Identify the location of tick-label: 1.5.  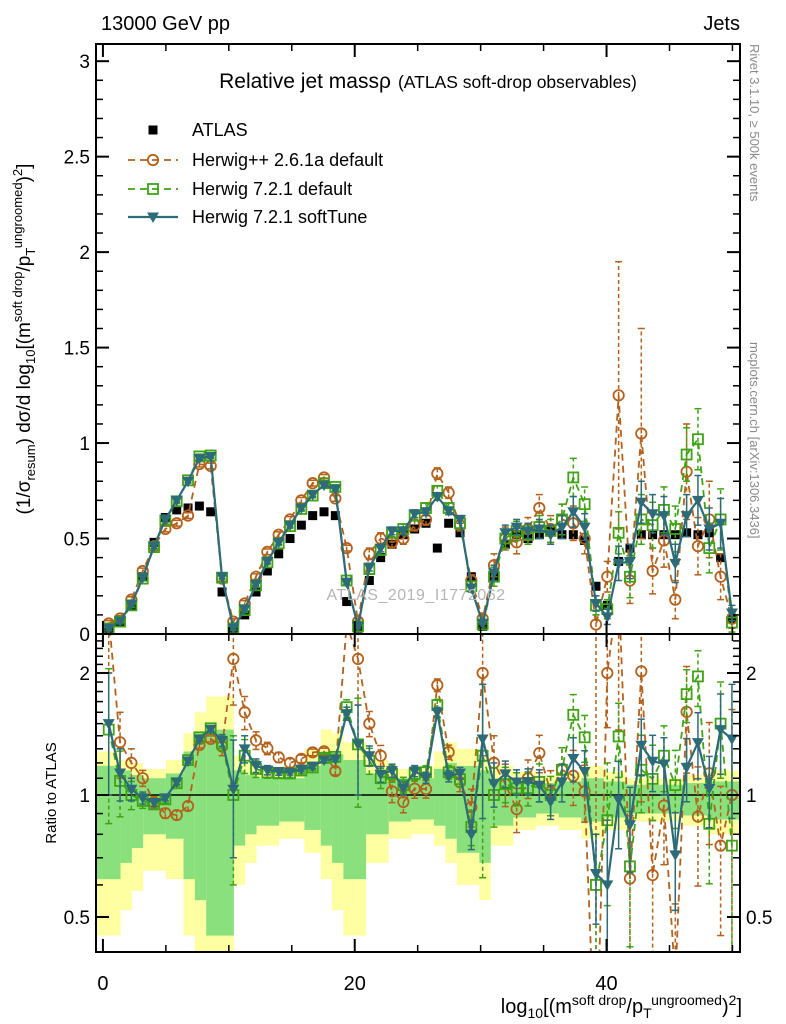
(77, 349).